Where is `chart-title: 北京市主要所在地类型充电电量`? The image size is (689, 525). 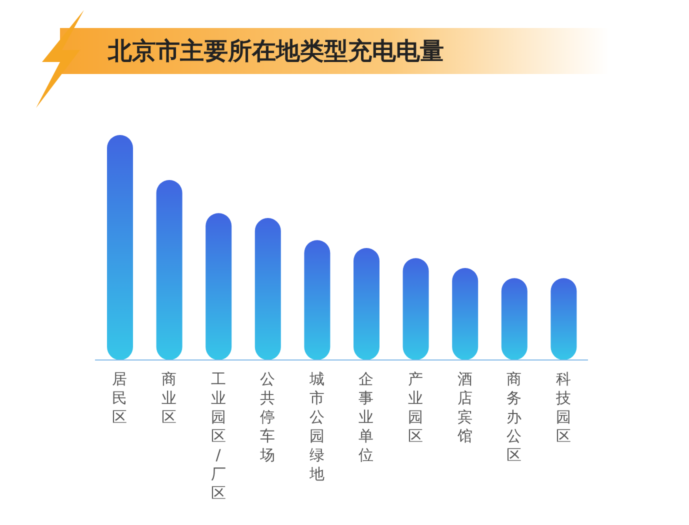 chart-title: 北京市主要所在地类型充电电量 is located at coordinates (276, 51).